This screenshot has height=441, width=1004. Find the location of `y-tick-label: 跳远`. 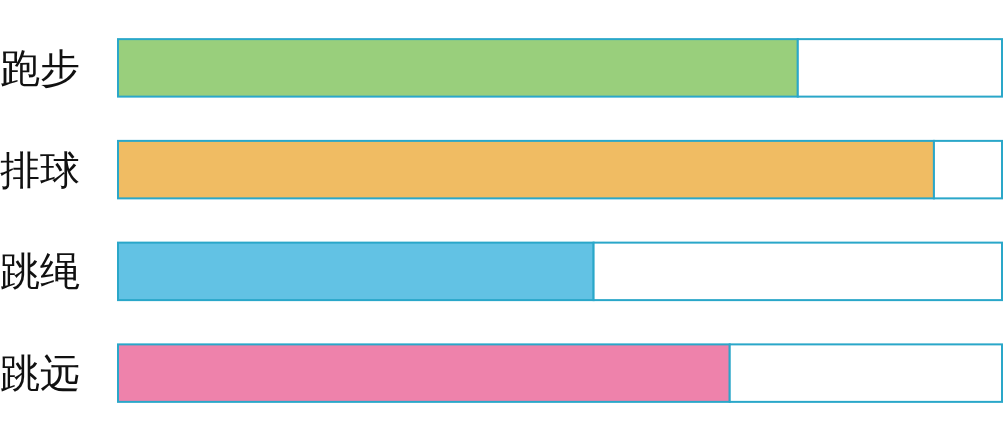

y-tick-label: 跳远 is located at coordinates (40, 373).